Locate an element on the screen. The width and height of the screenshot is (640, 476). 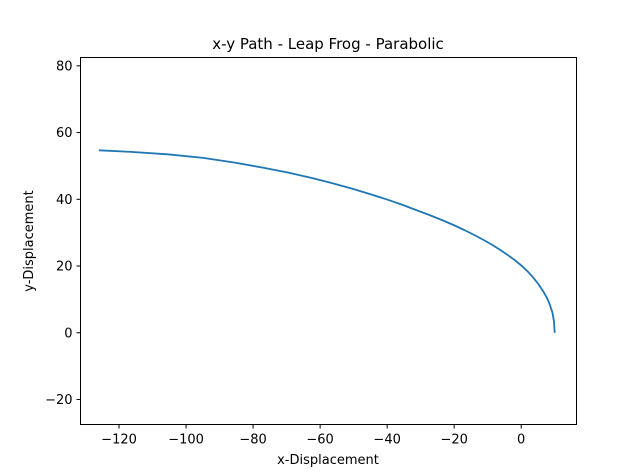
y-tick-label: 80 is located at coordinates (64, 66).